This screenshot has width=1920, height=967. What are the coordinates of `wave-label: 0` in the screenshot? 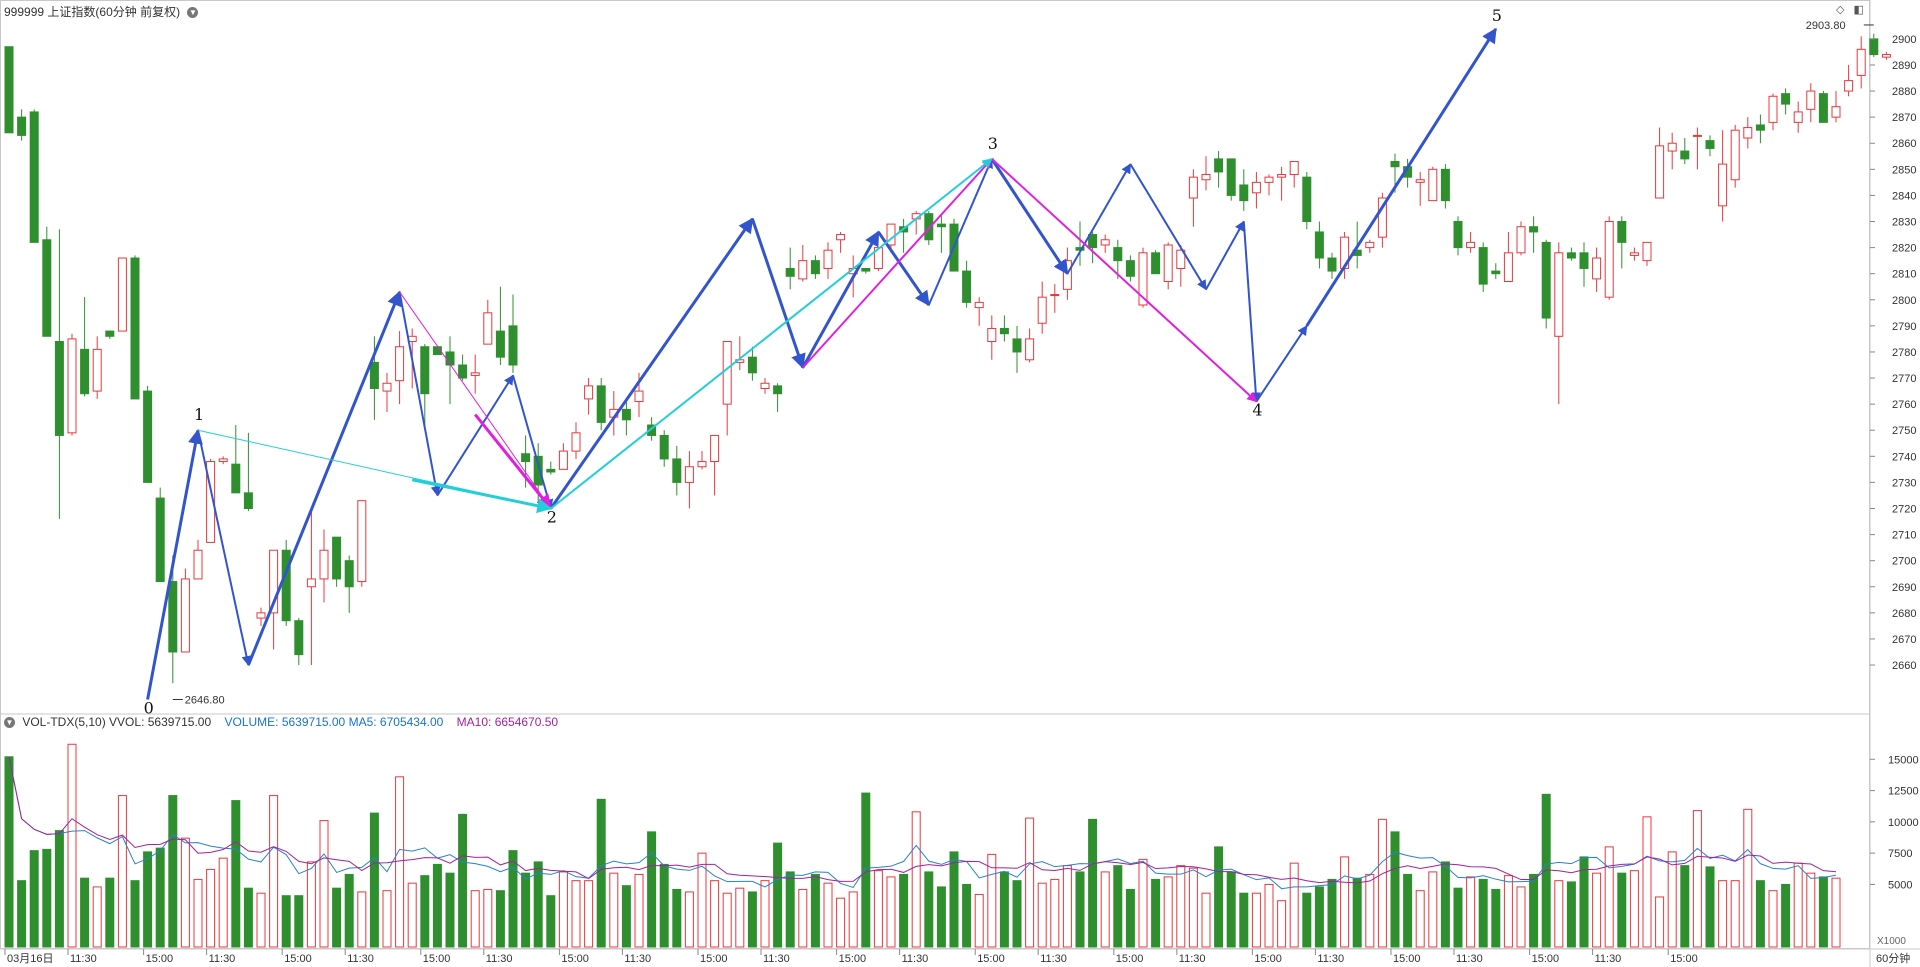 It's located at (149, 707).